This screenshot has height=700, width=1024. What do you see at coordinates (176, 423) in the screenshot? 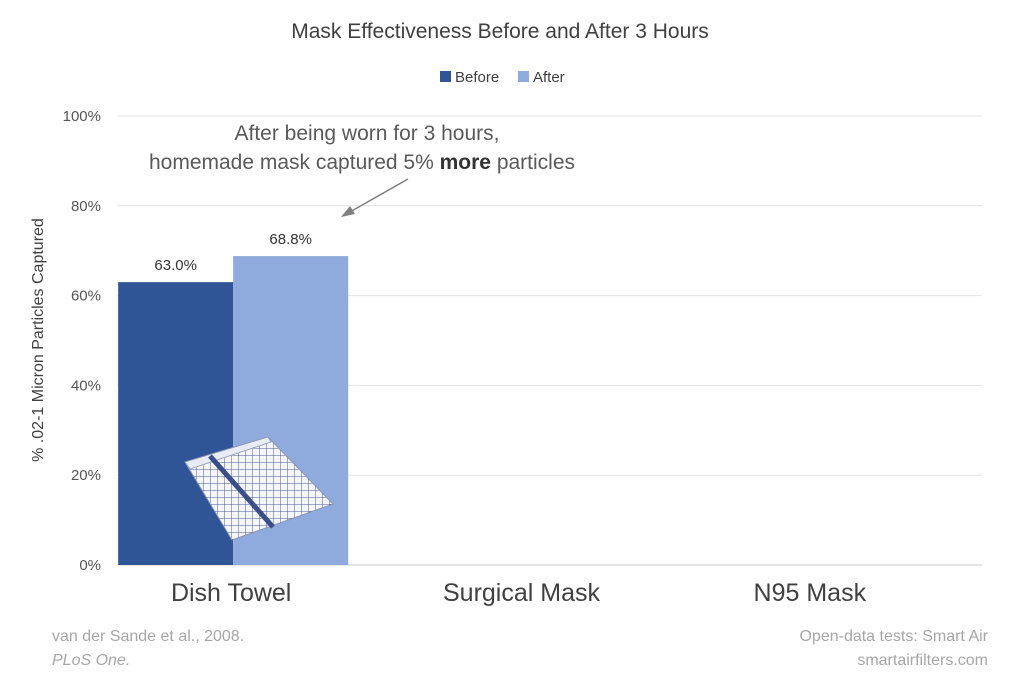
I see `bar-before-dish-towel` at bounding box center [176, 423].